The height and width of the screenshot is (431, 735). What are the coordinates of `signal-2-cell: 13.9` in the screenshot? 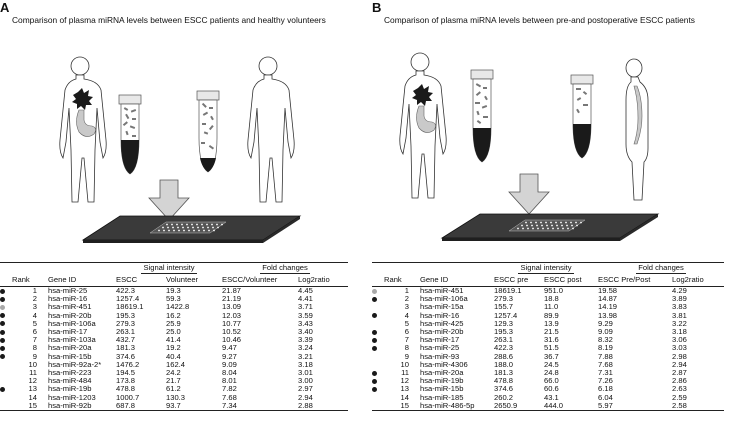 It's located at (551, 323).